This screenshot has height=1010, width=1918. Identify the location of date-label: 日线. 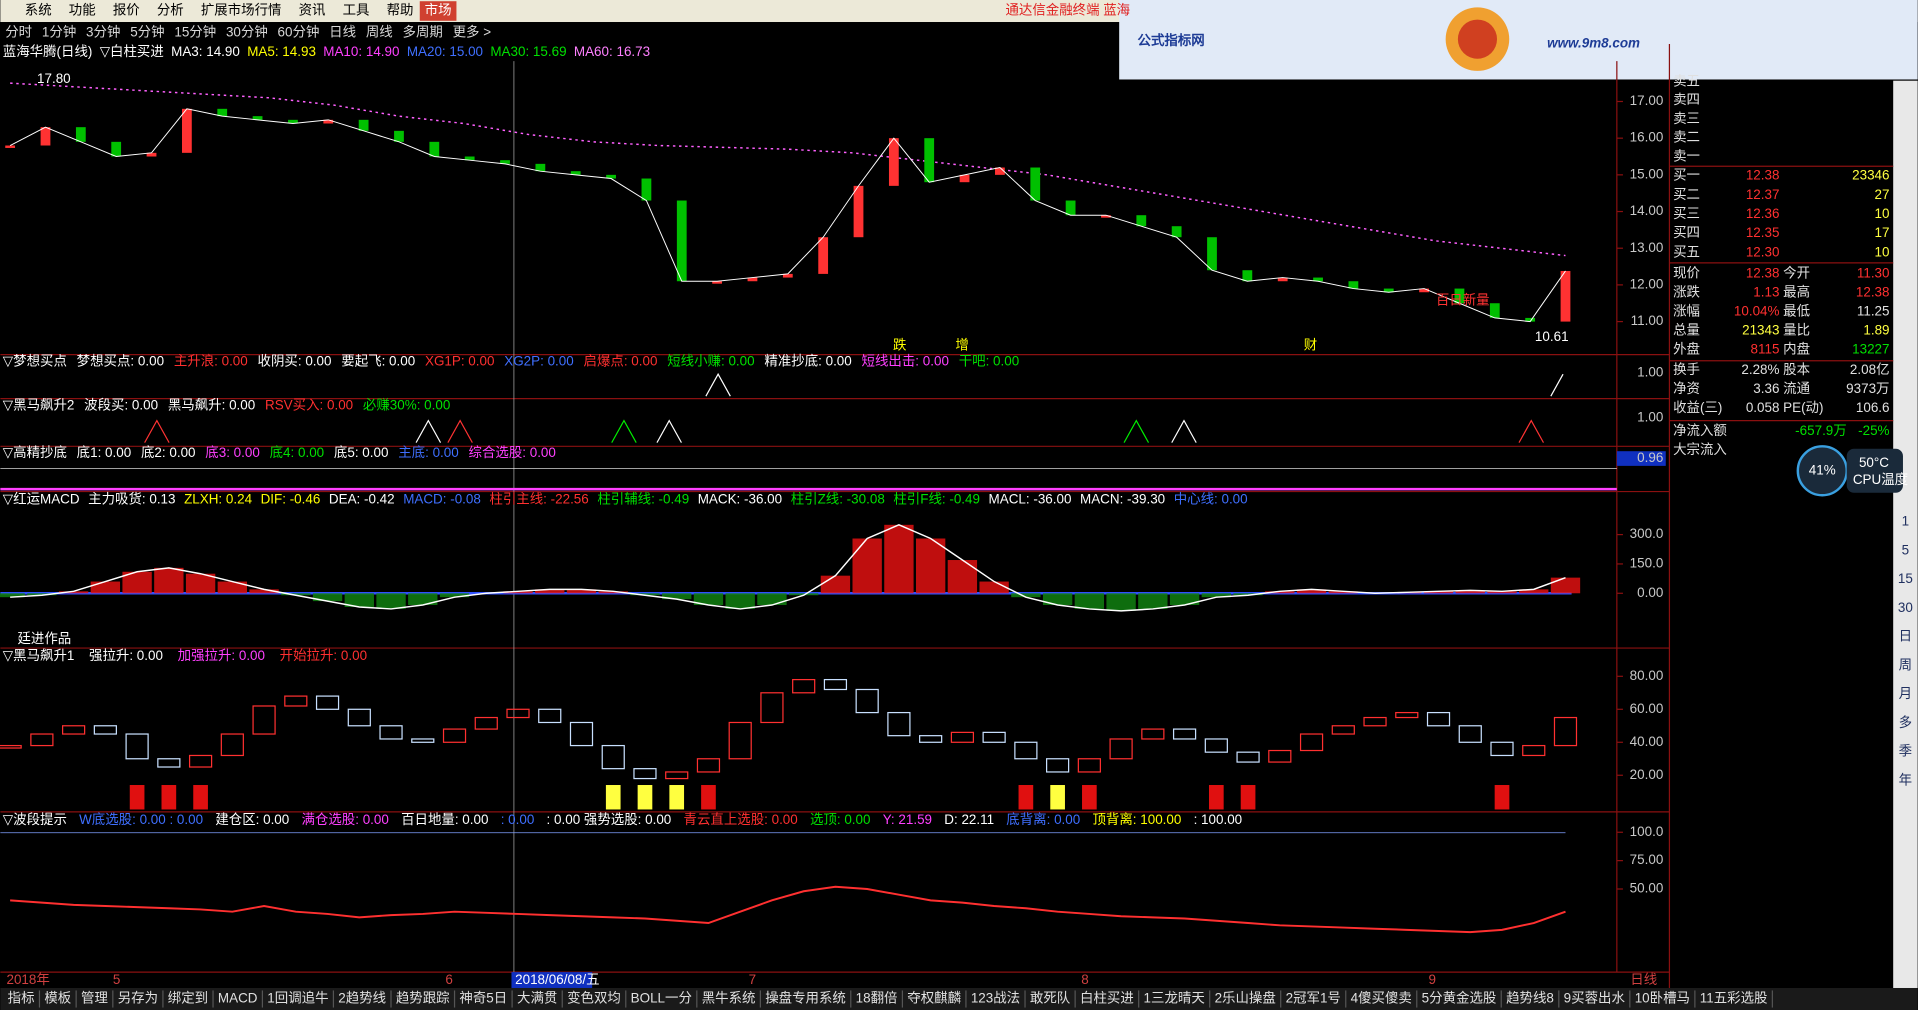
(1643, 979).